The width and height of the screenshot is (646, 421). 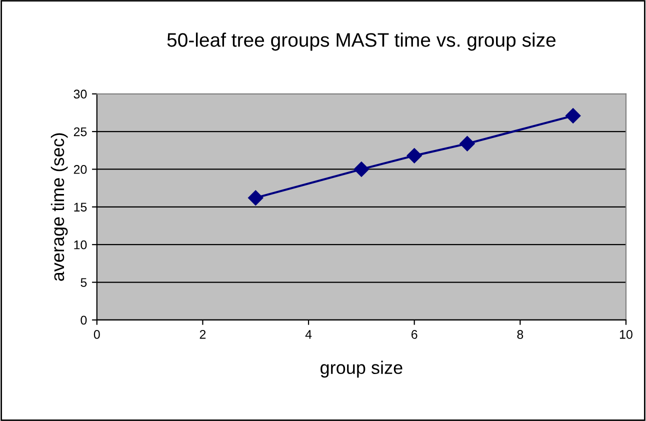 I want to click on chart-title: 50-leaf tree groups MAST time vs. group size, so click(x=361, y=41).